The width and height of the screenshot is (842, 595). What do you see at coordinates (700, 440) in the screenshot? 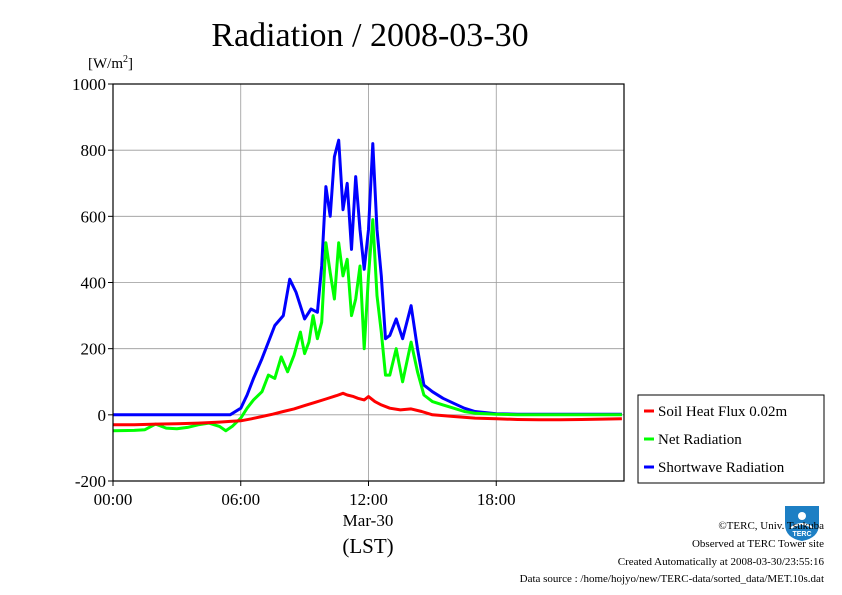
I see `legend-entry-label: Net Radiation` at bounding box center [700, 440].